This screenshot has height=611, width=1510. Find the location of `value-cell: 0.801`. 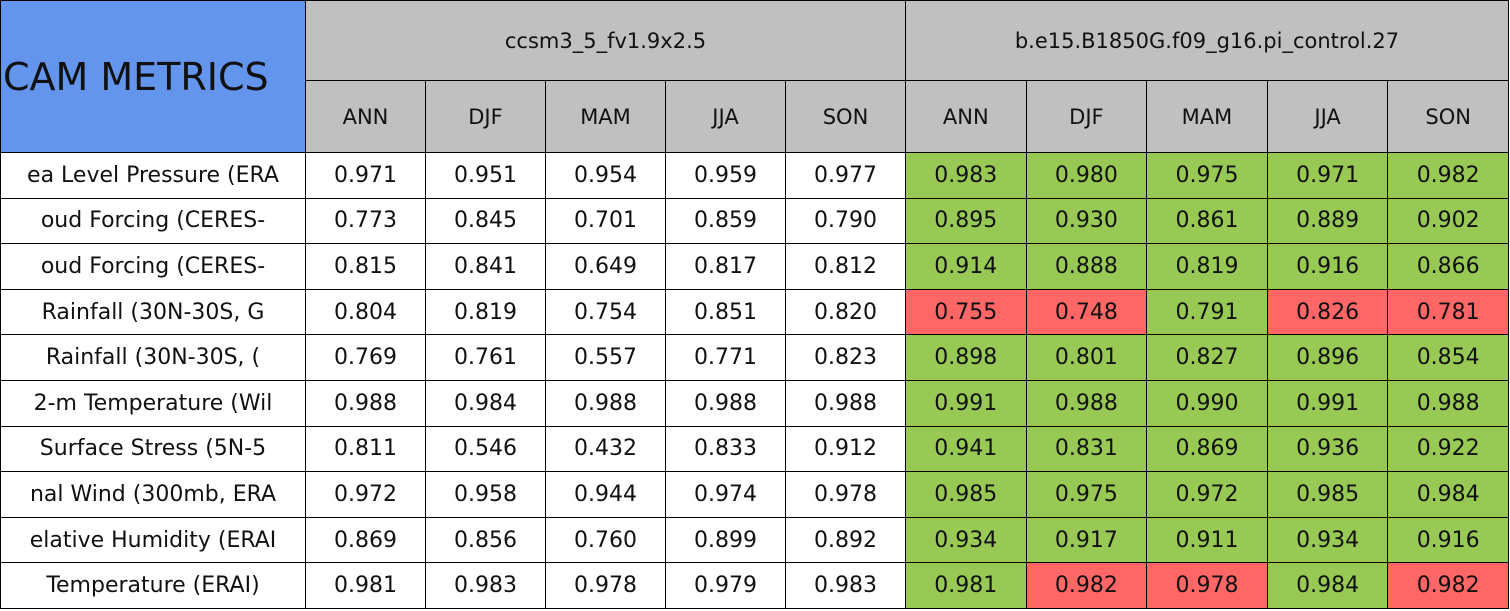

value-cell: 0.801 is located at coordinates (1086, 357).